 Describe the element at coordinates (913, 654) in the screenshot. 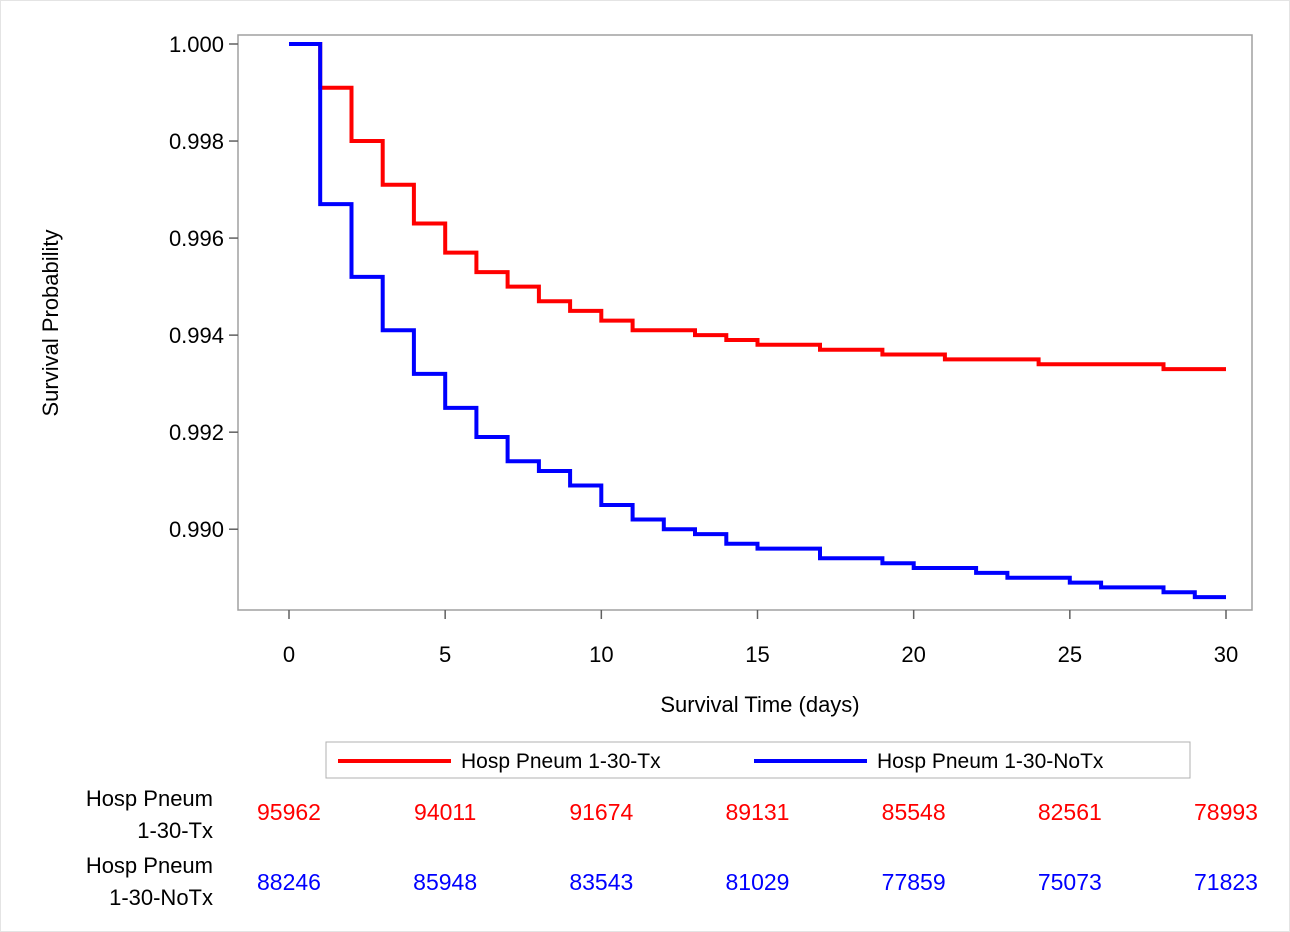

I see `x-tick-label: 20` at that location.